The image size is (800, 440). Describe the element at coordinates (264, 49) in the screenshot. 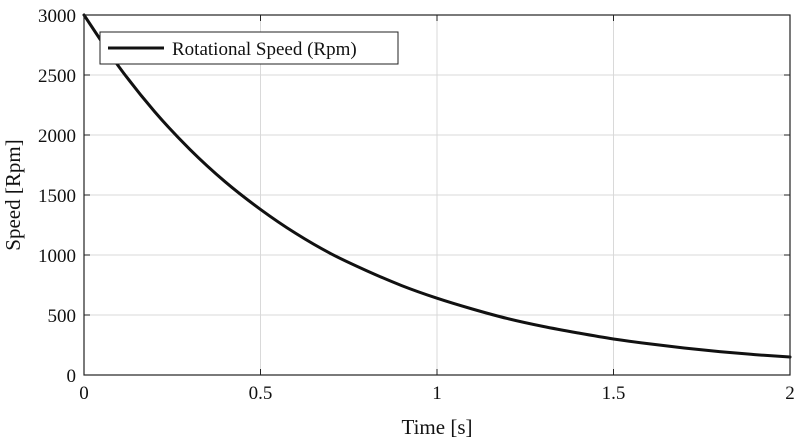

I see `legend-label: Rotational Speed (Rpm)` at that location.